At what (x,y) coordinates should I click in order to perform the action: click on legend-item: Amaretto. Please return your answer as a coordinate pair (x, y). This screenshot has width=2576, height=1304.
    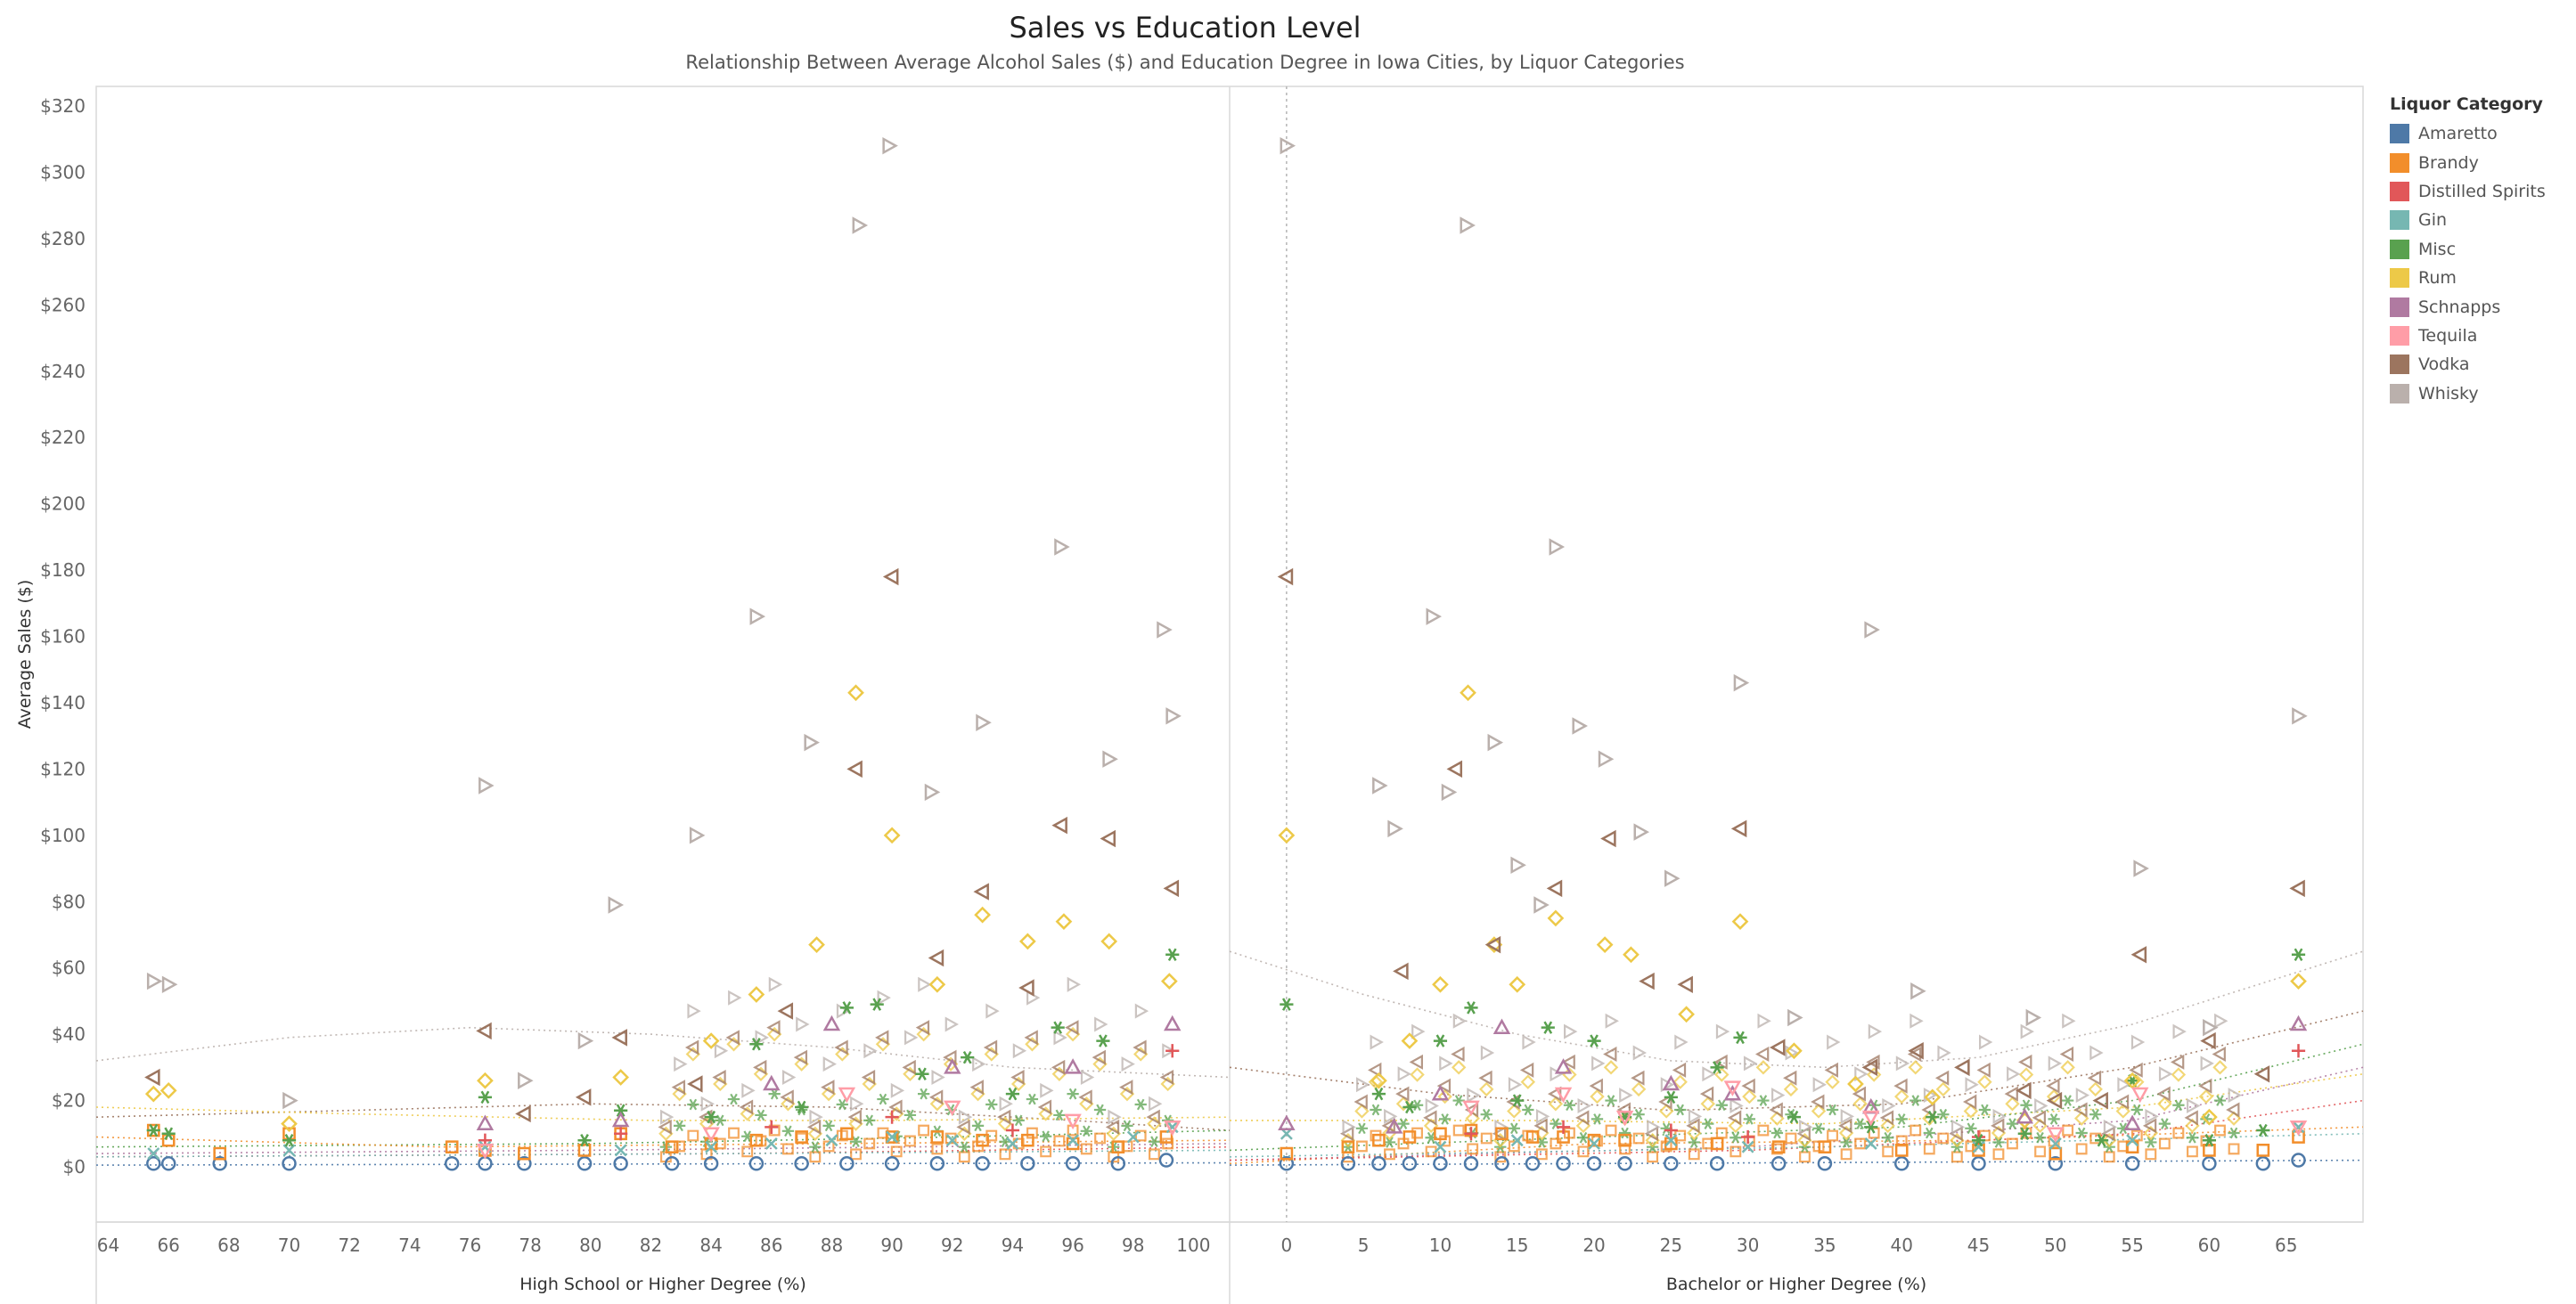
    Looking at the image, I should click on (2479, 133).